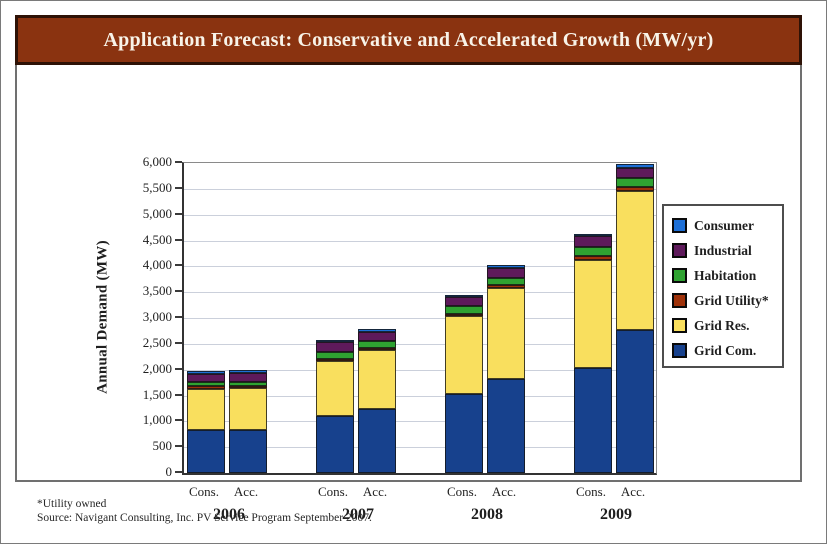 This screenshot has height=544, width=827. What do you see at coordinates (157, 265) in the screenshot?
I see `y-tick-label: 4,000` at bounding box center [157, 265].